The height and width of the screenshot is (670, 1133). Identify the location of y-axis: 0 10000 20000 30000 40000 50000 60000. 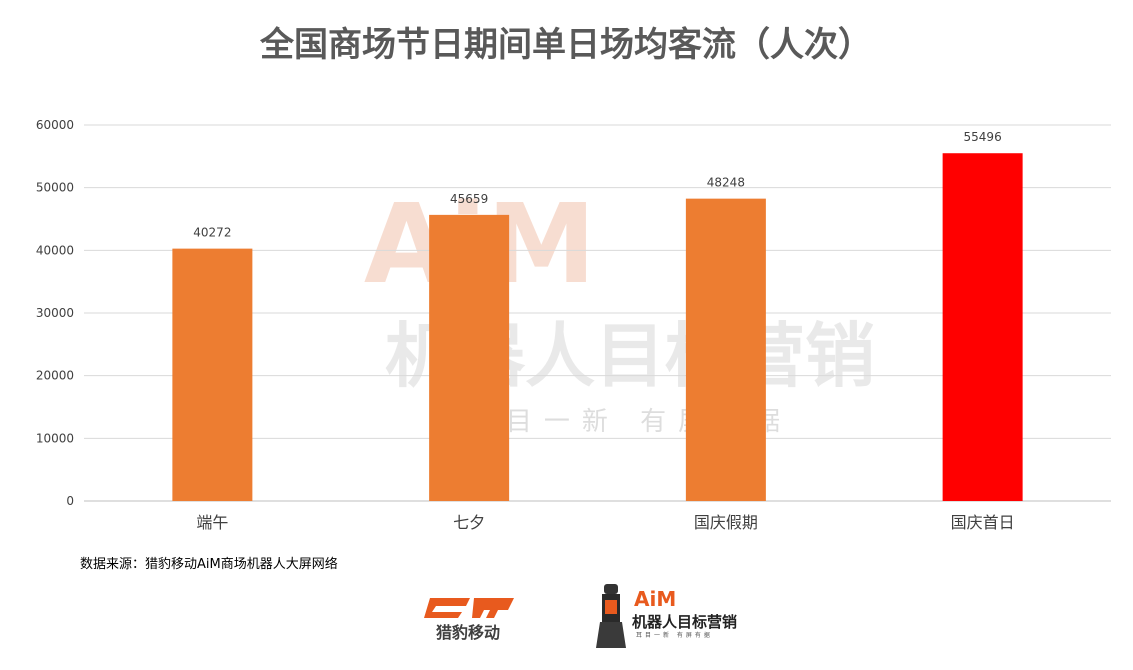
(55, 313).